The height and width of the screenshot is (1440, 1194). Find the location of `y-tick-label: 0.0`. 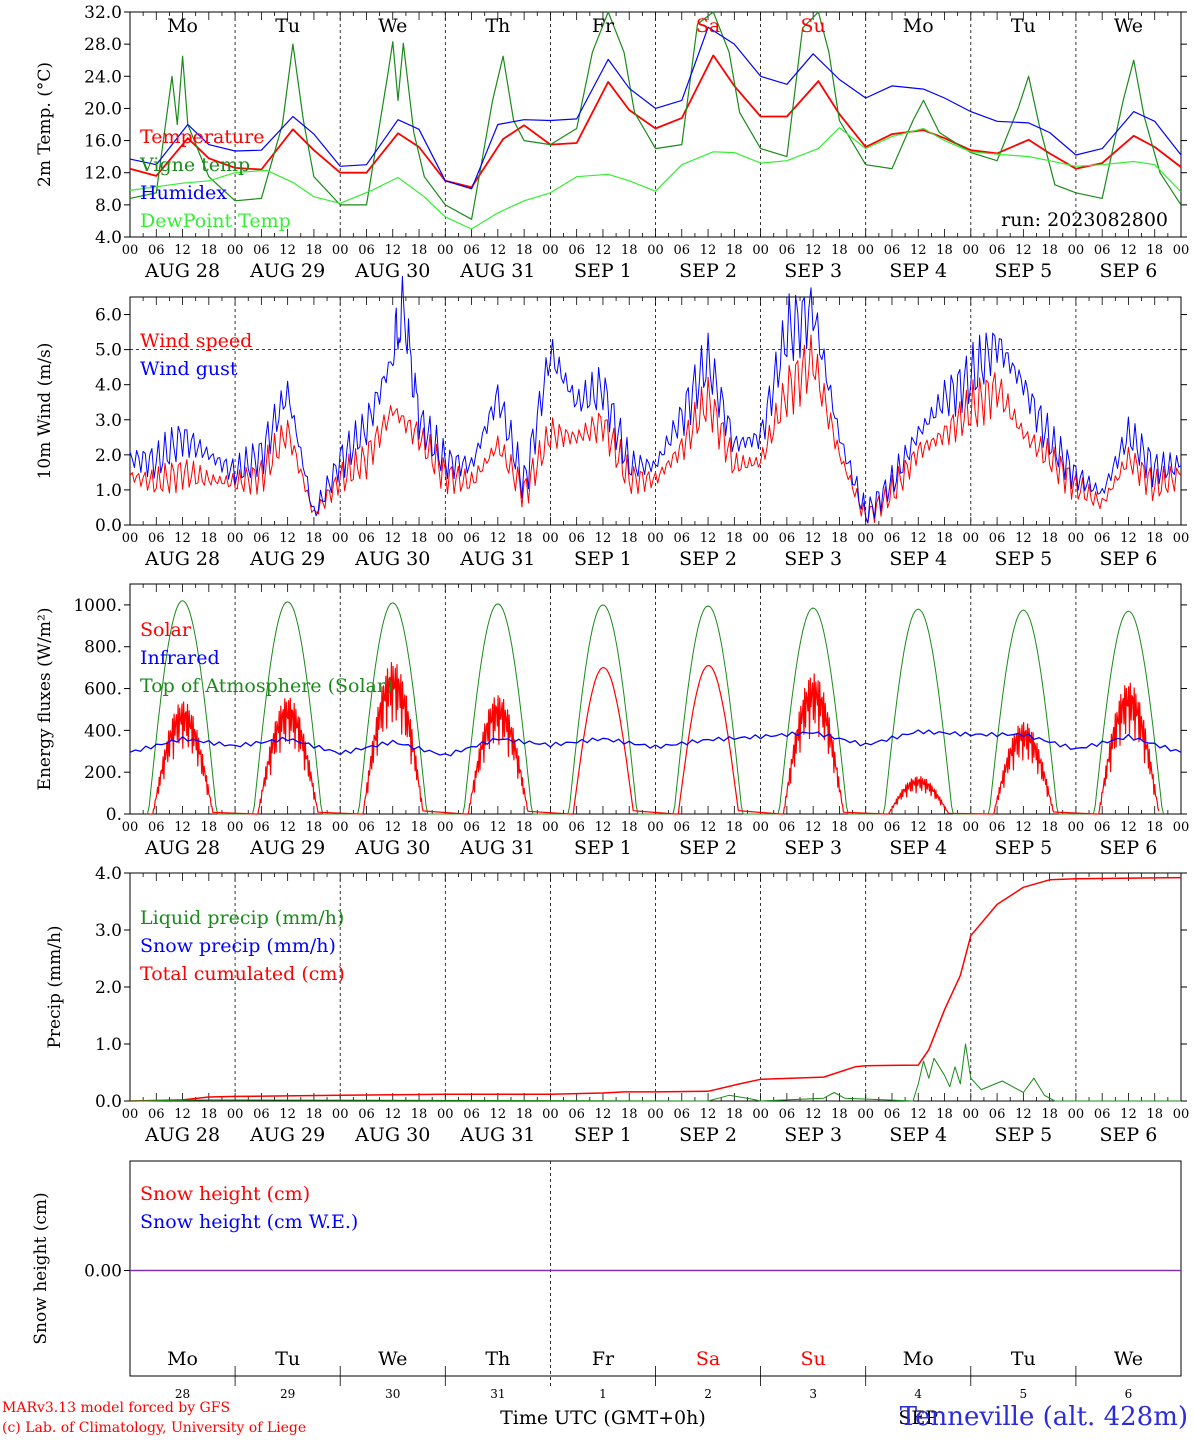

y-tick-label: 0.0 is located at coordinates (108, 1102).